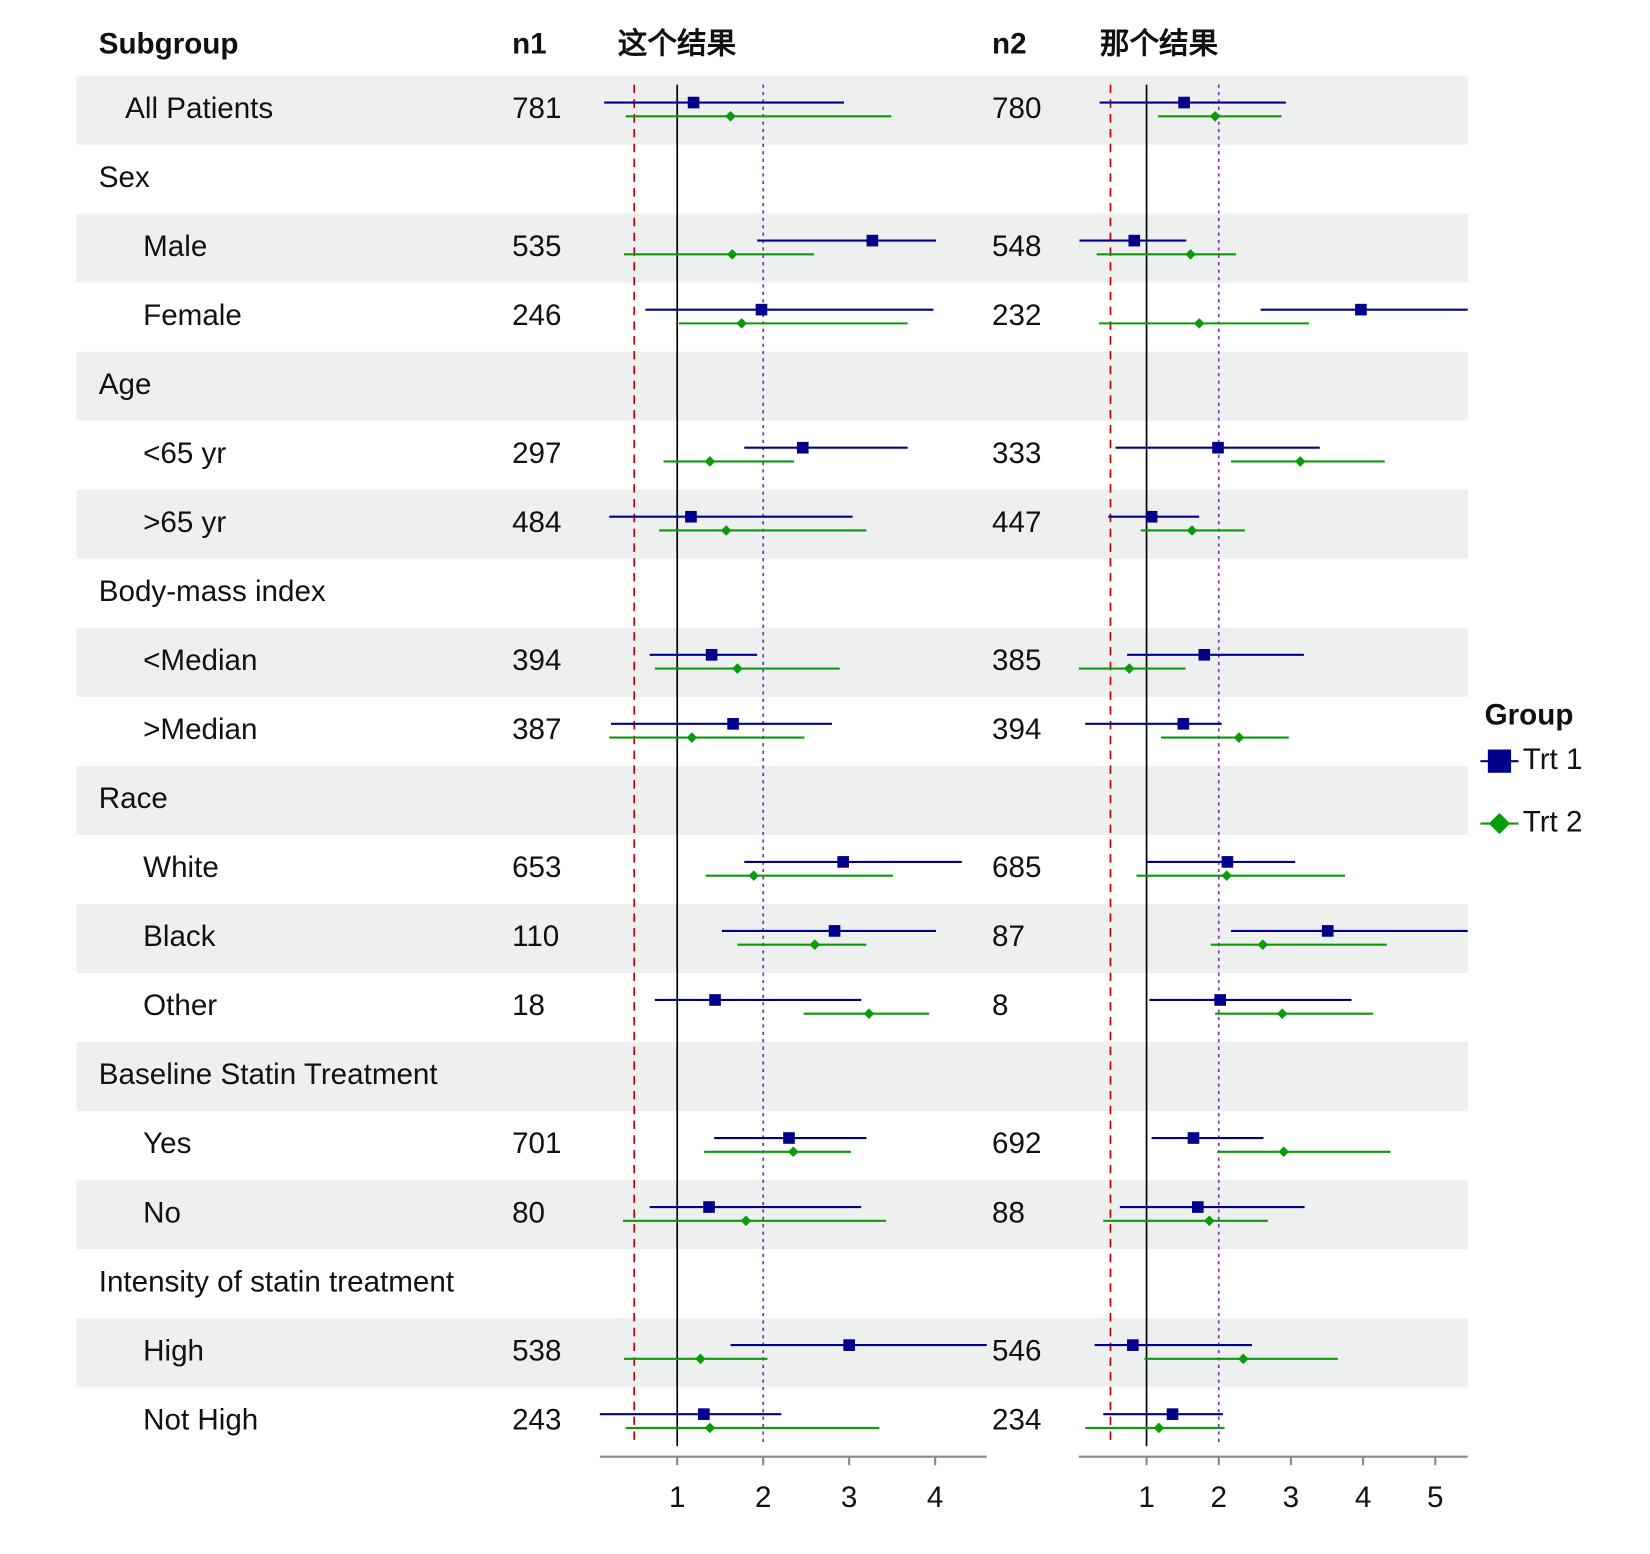 Image resolution: width=1650 pixels, height=1554 pixels. Describe the element at coordinates (528, 1005) in the screenshot. I see `n-value: 18` at that location.